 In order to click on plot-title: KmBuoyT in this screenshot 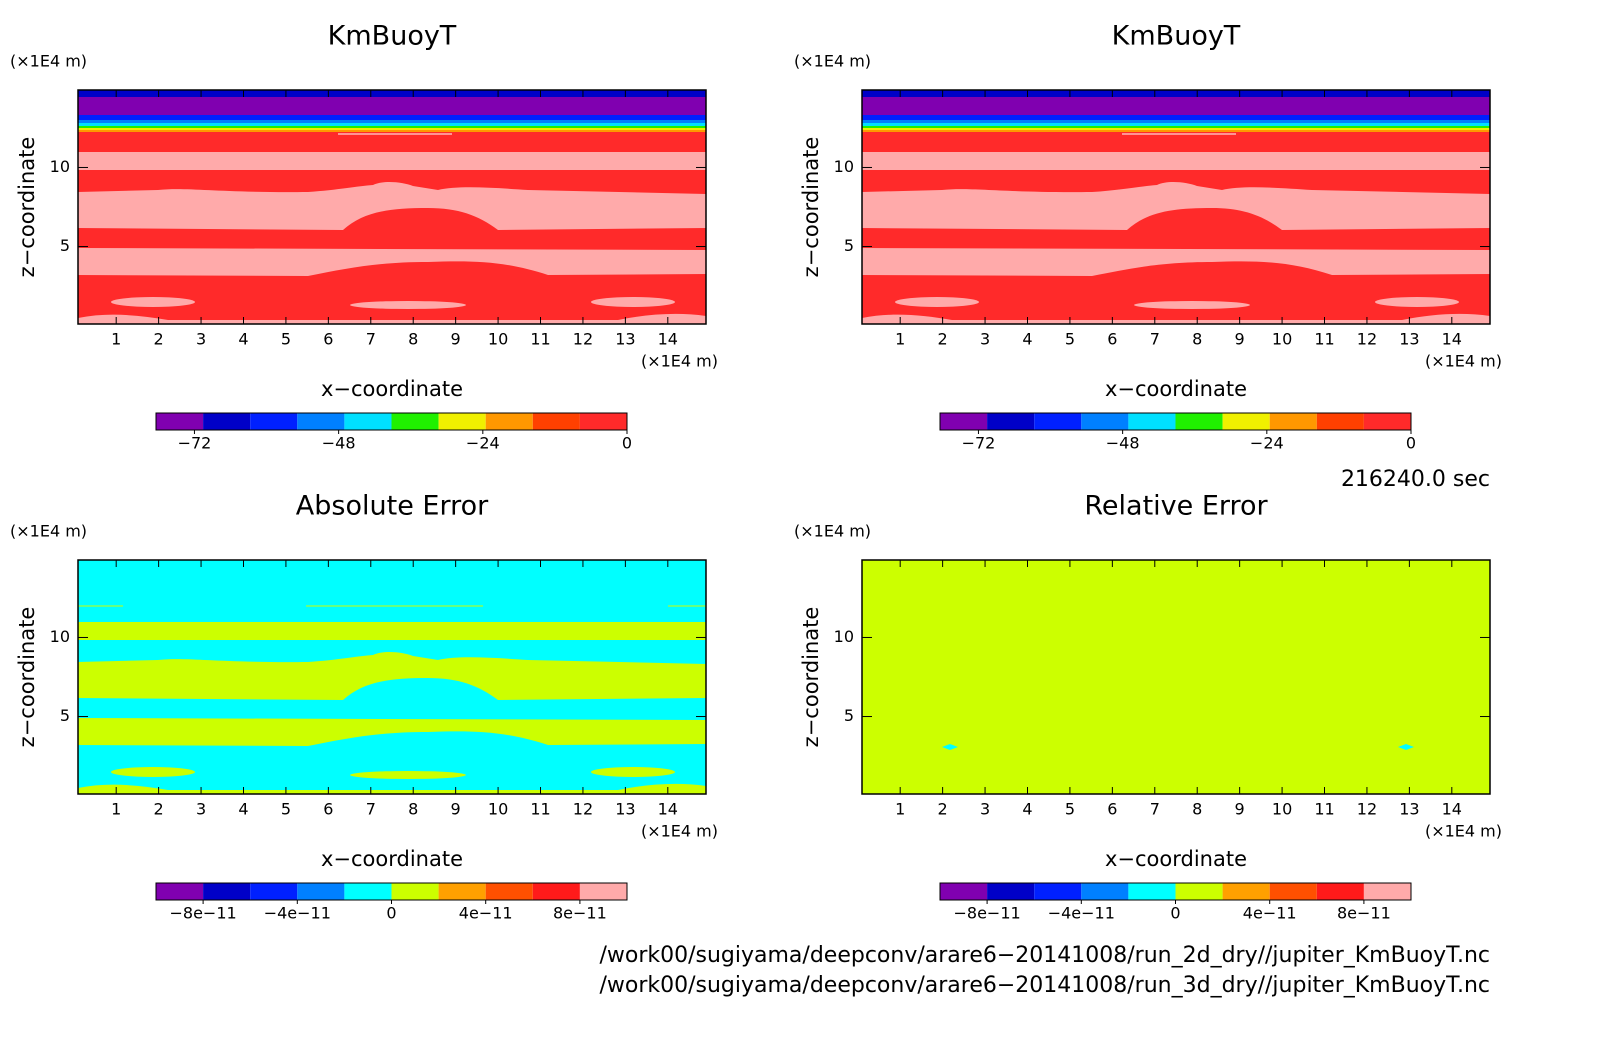, I will do `click(1176, 36)`.